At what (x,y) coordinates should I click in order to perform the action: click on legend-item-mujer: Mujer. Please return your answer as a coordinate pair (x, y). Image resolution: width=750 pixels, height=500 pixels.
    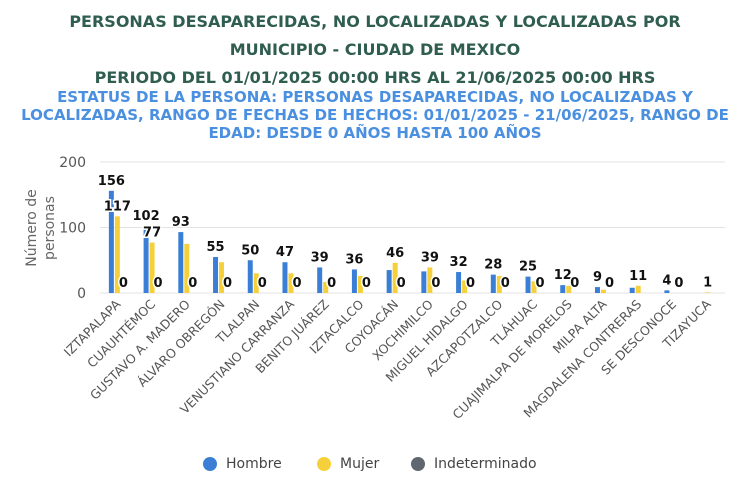
    Looking at the image, I should click on (348, 464).